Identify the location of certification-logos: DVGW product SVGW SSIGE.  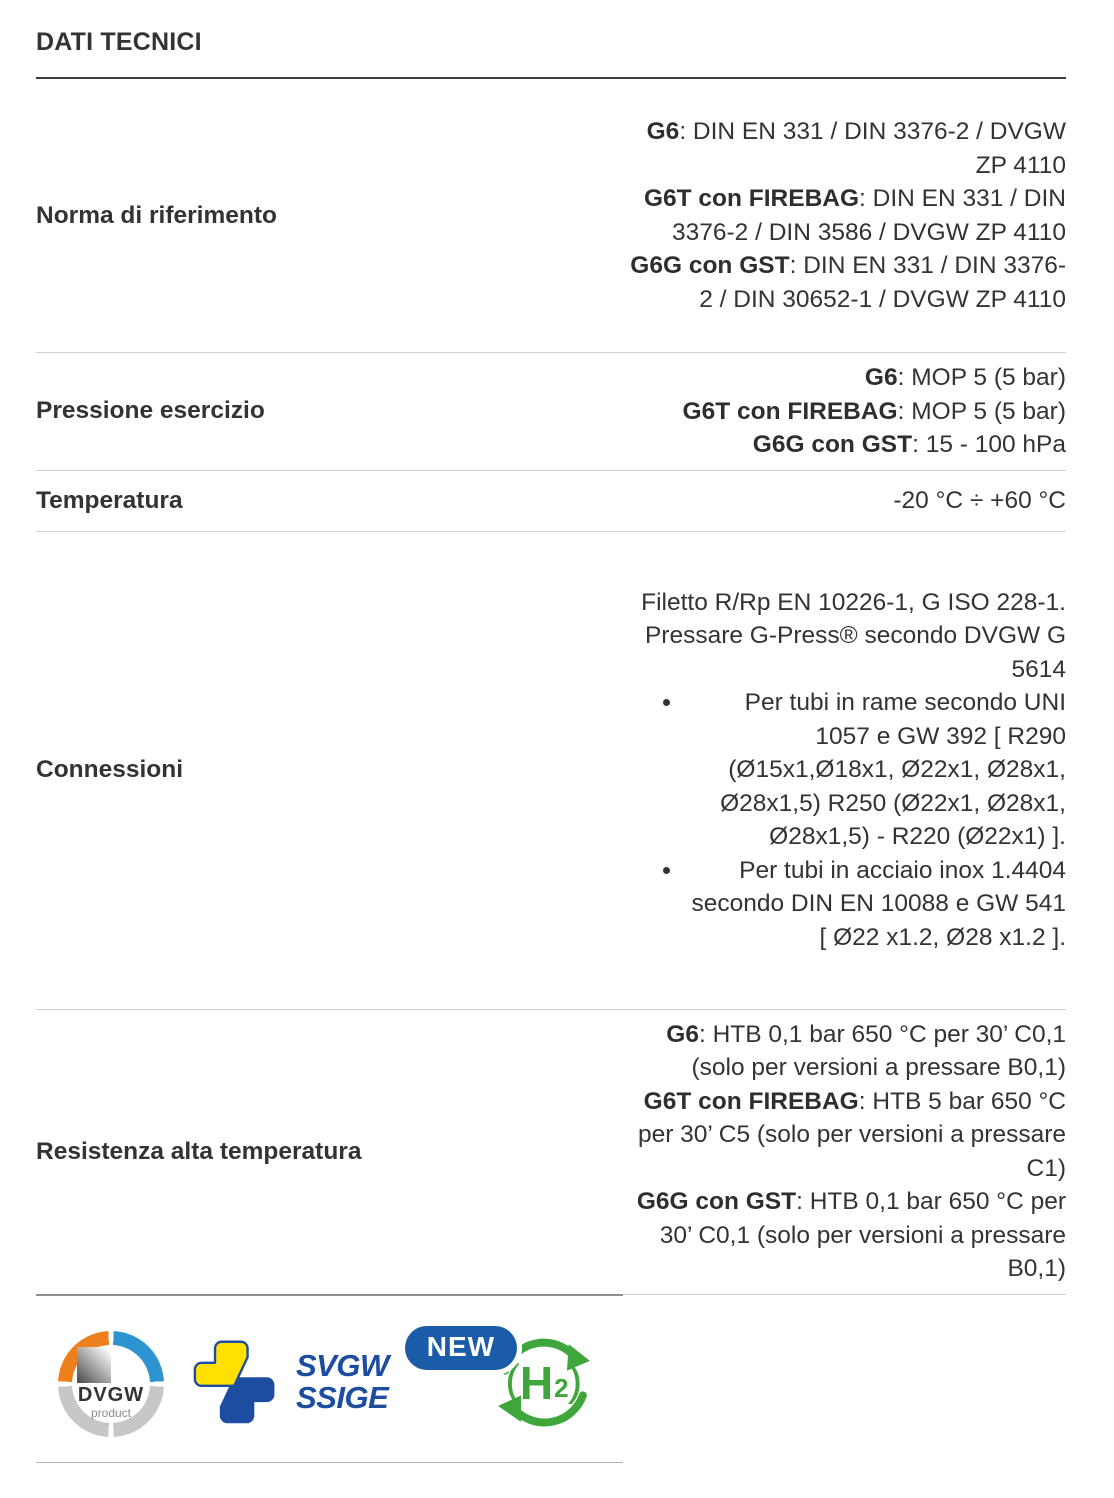
(551, 1379).